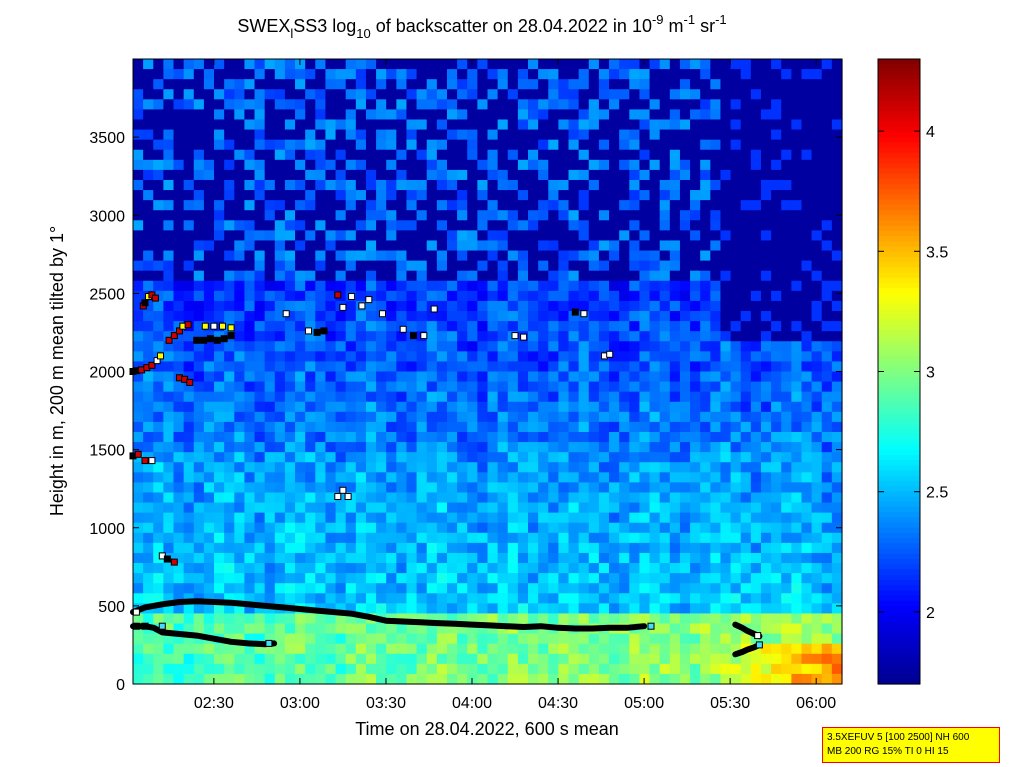 The image size is (1023, 767). I want to click on cloud-marker, so click(651, 626).